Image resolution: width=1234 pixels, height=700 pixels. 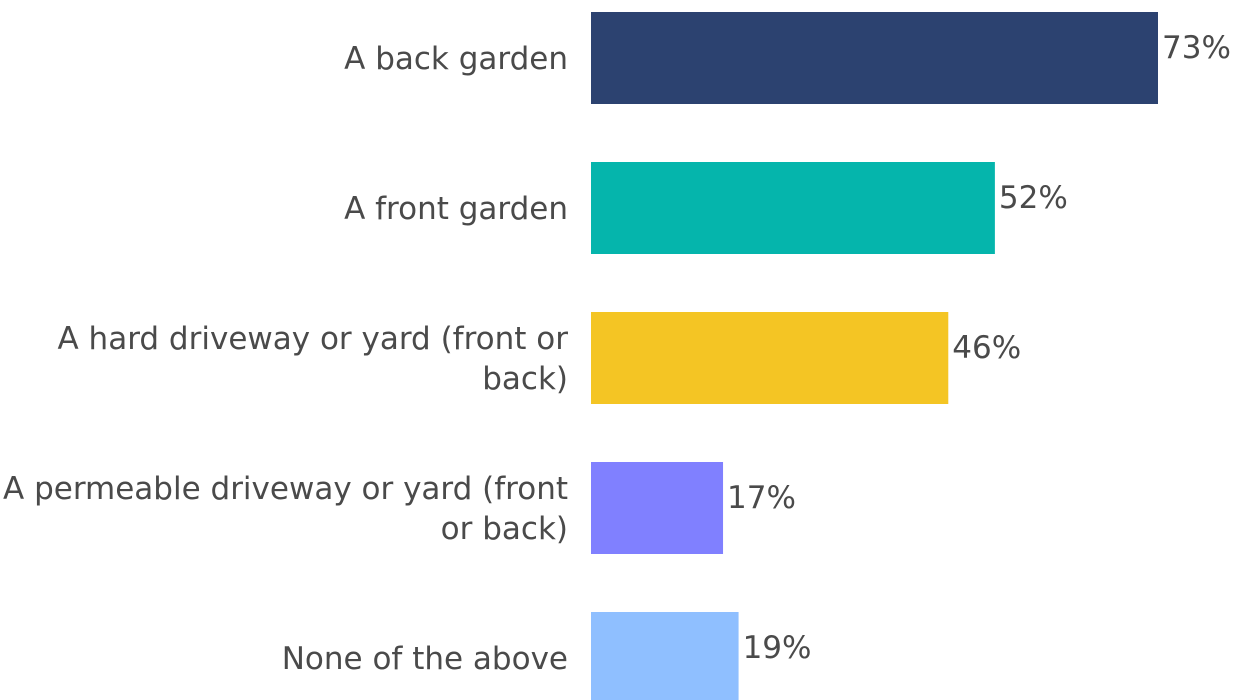 I want to click on category-label-5: None of the above, so click(x=425, y=659).